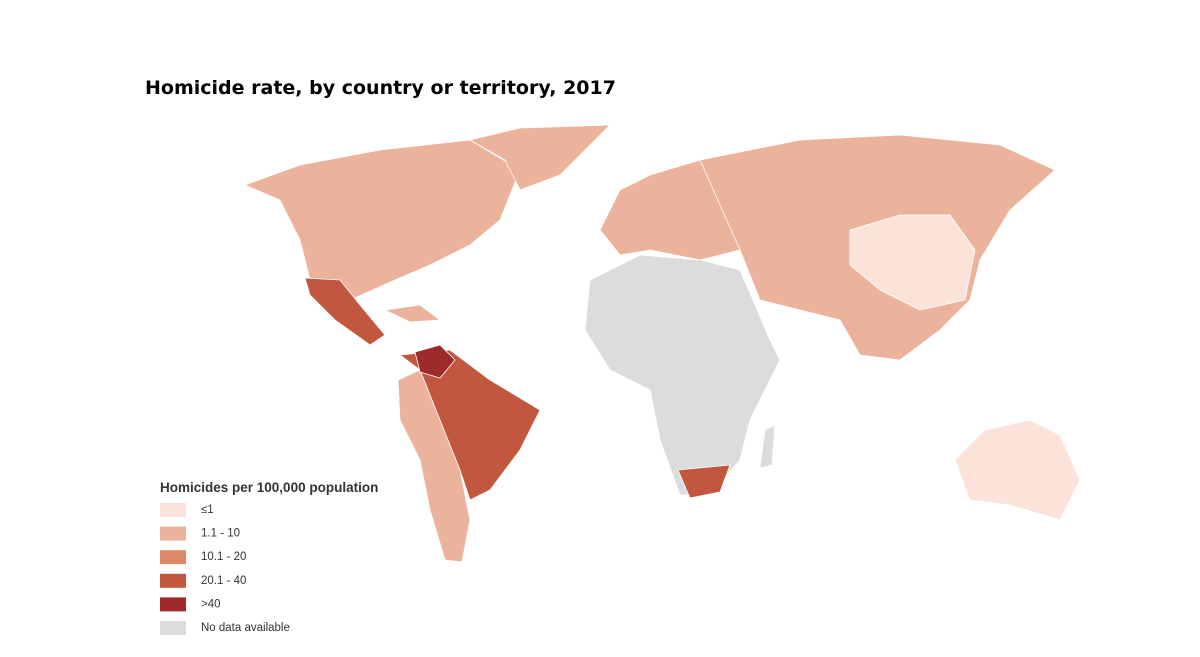 Image resolution: width=1200 pixels, height=657 pixels. What do you see at coordinates (1017, 470) in the screenshot?
I see `australia` at bounding box center [1017, 470].